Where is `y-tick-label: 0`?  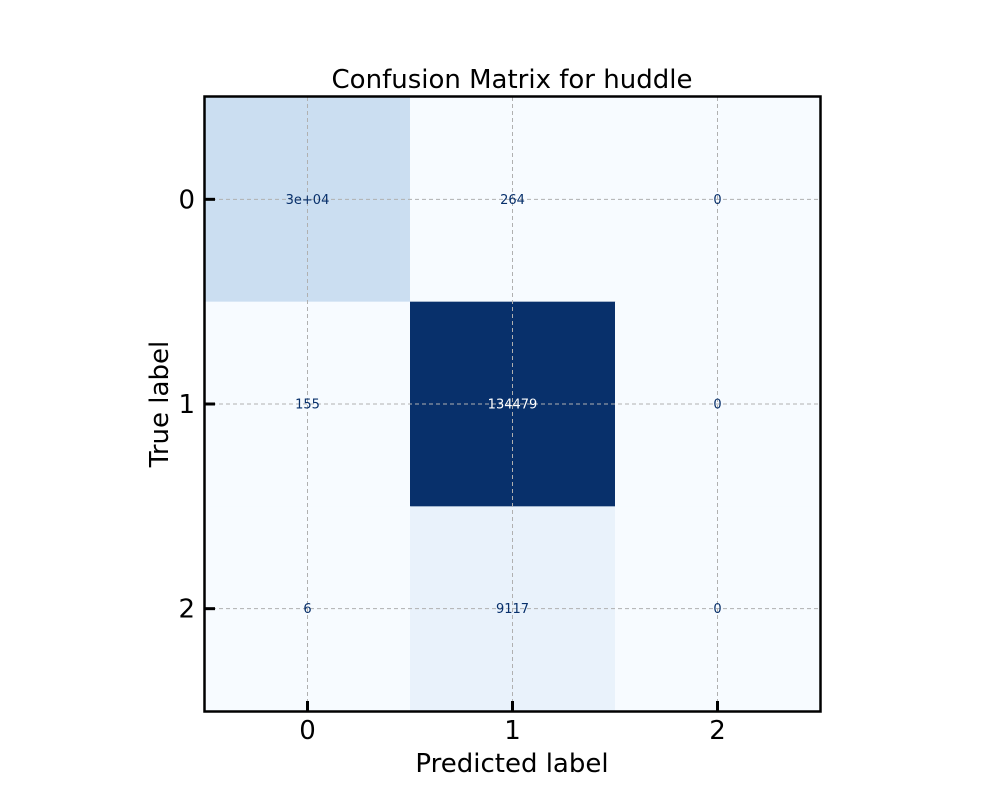 y-tick-label: 0 is located at coordinates (186, 200).